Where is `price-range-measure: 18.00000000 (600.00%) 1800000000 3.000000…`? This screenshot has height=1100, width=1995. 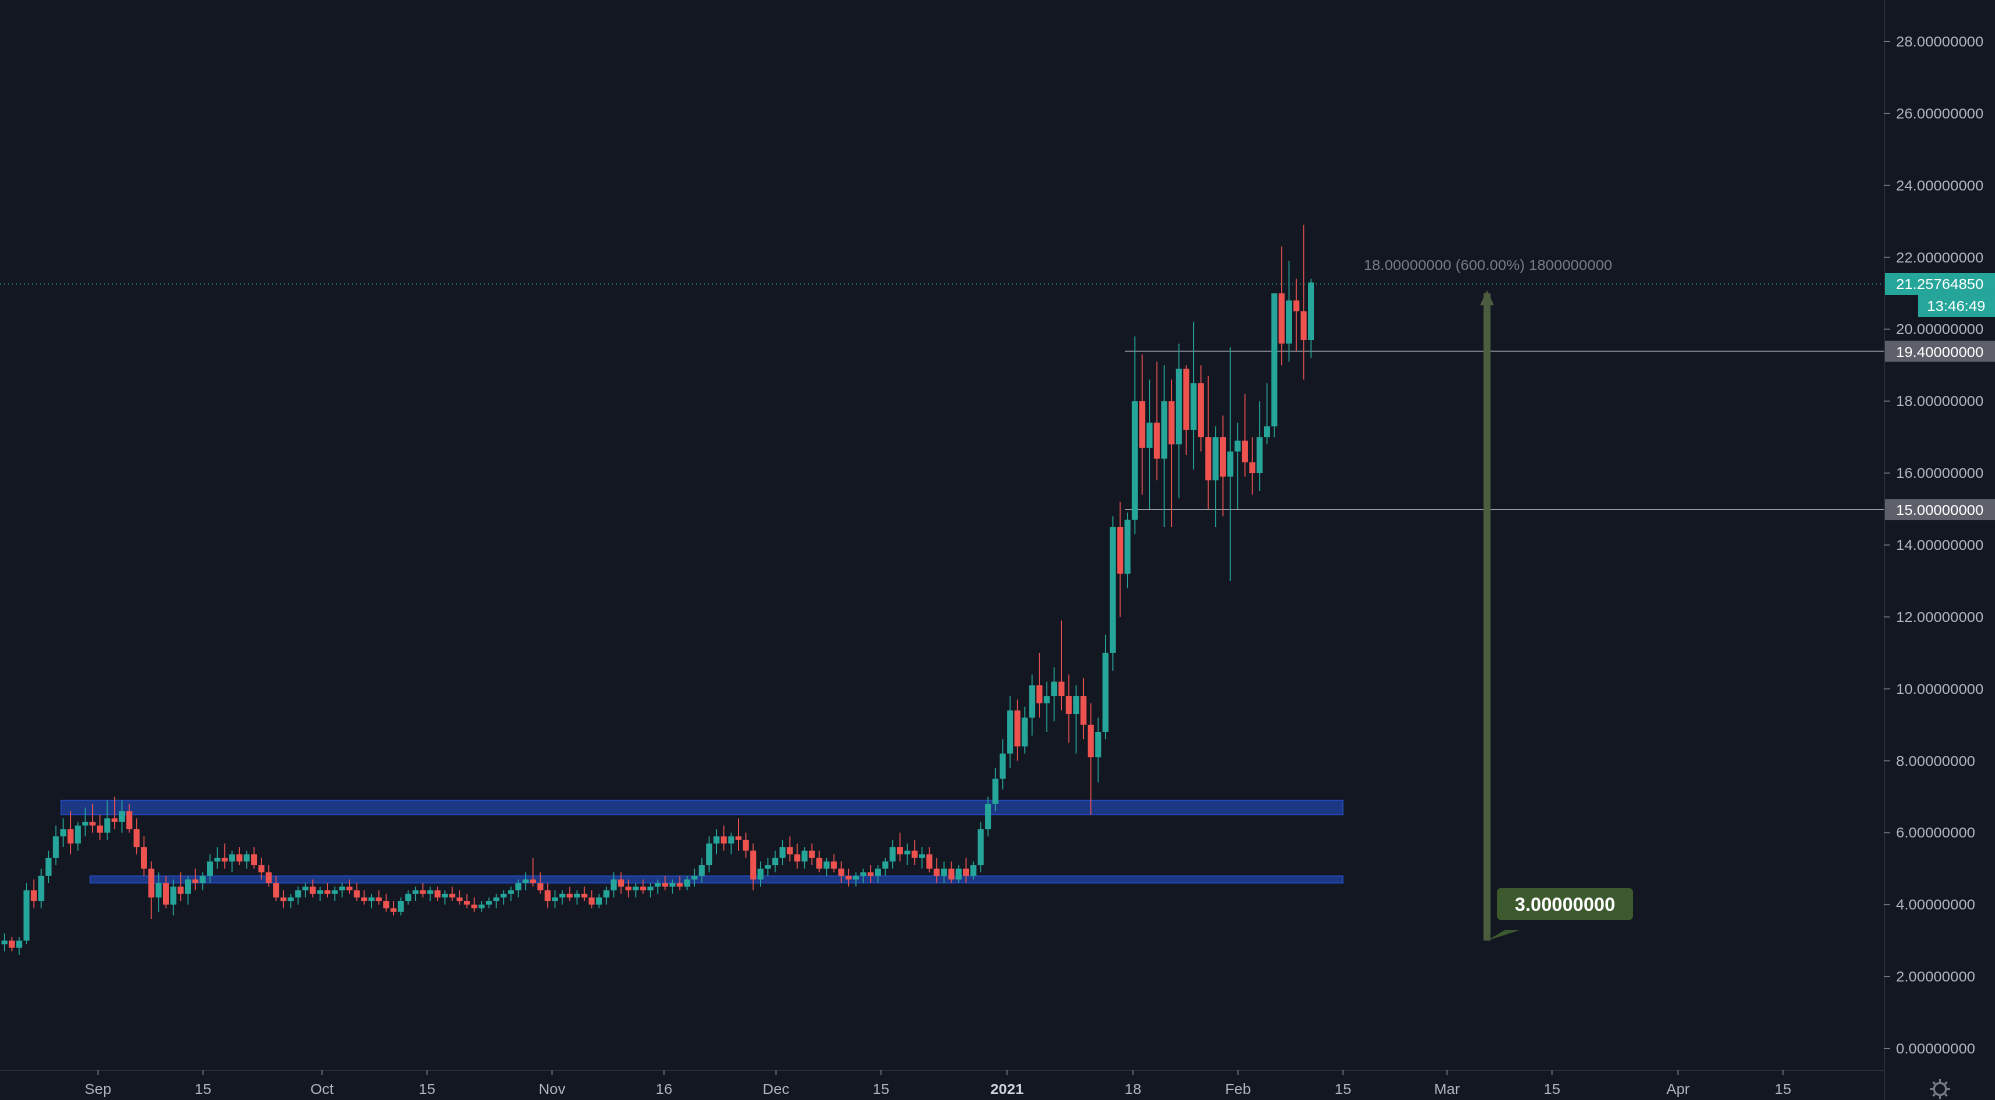 price-range-measure: 18.00000000 (600.00%) 1800000000 3.000000… is located at coordinates (1498, 599).